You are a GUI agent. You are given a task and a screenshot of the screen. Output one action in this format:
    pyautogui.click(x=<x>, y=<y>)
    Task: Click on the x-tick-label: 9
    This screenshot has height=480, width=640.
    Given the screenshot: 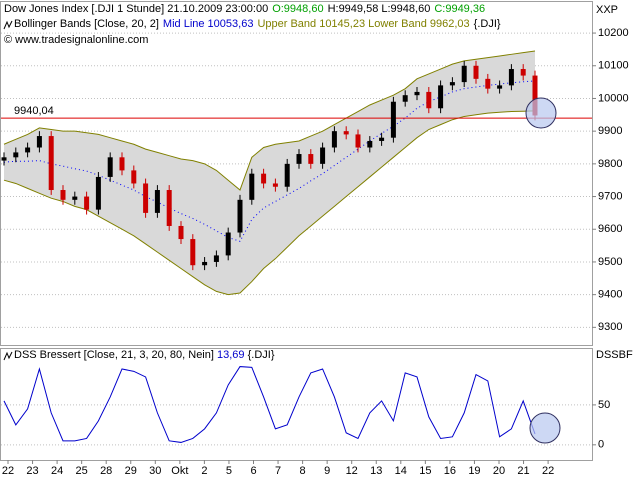 What is the action you would take?
    pyautogui.click(x=327, y=471)
    